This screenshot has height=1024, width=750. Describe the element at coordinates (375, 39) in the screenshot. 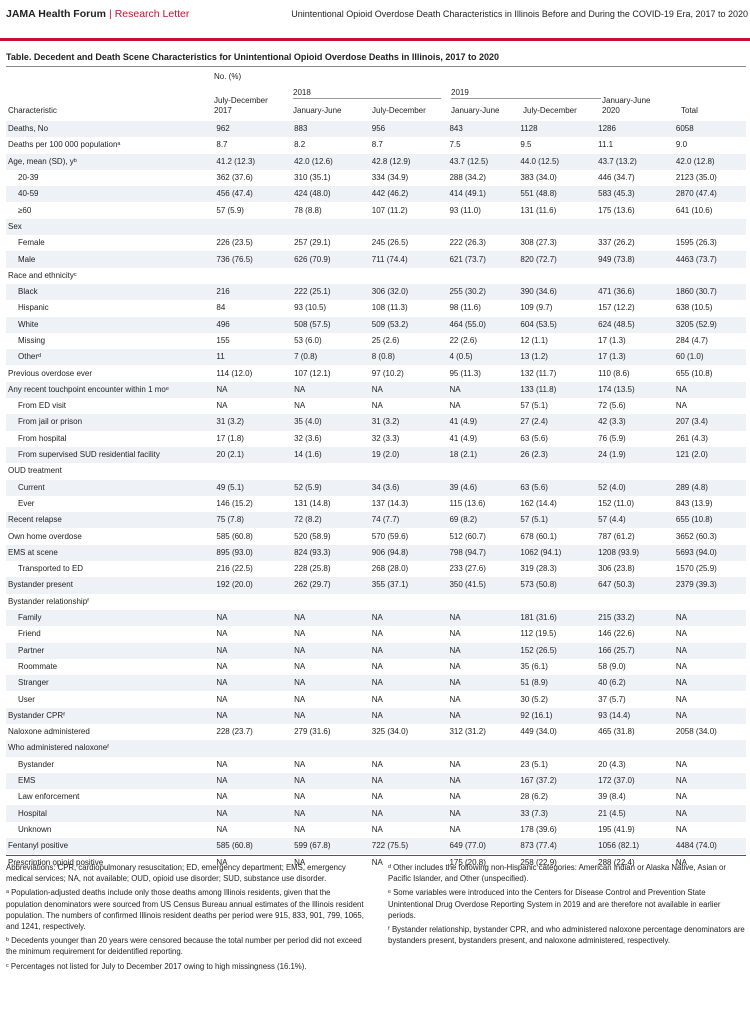

I see `header-rule` at that location.